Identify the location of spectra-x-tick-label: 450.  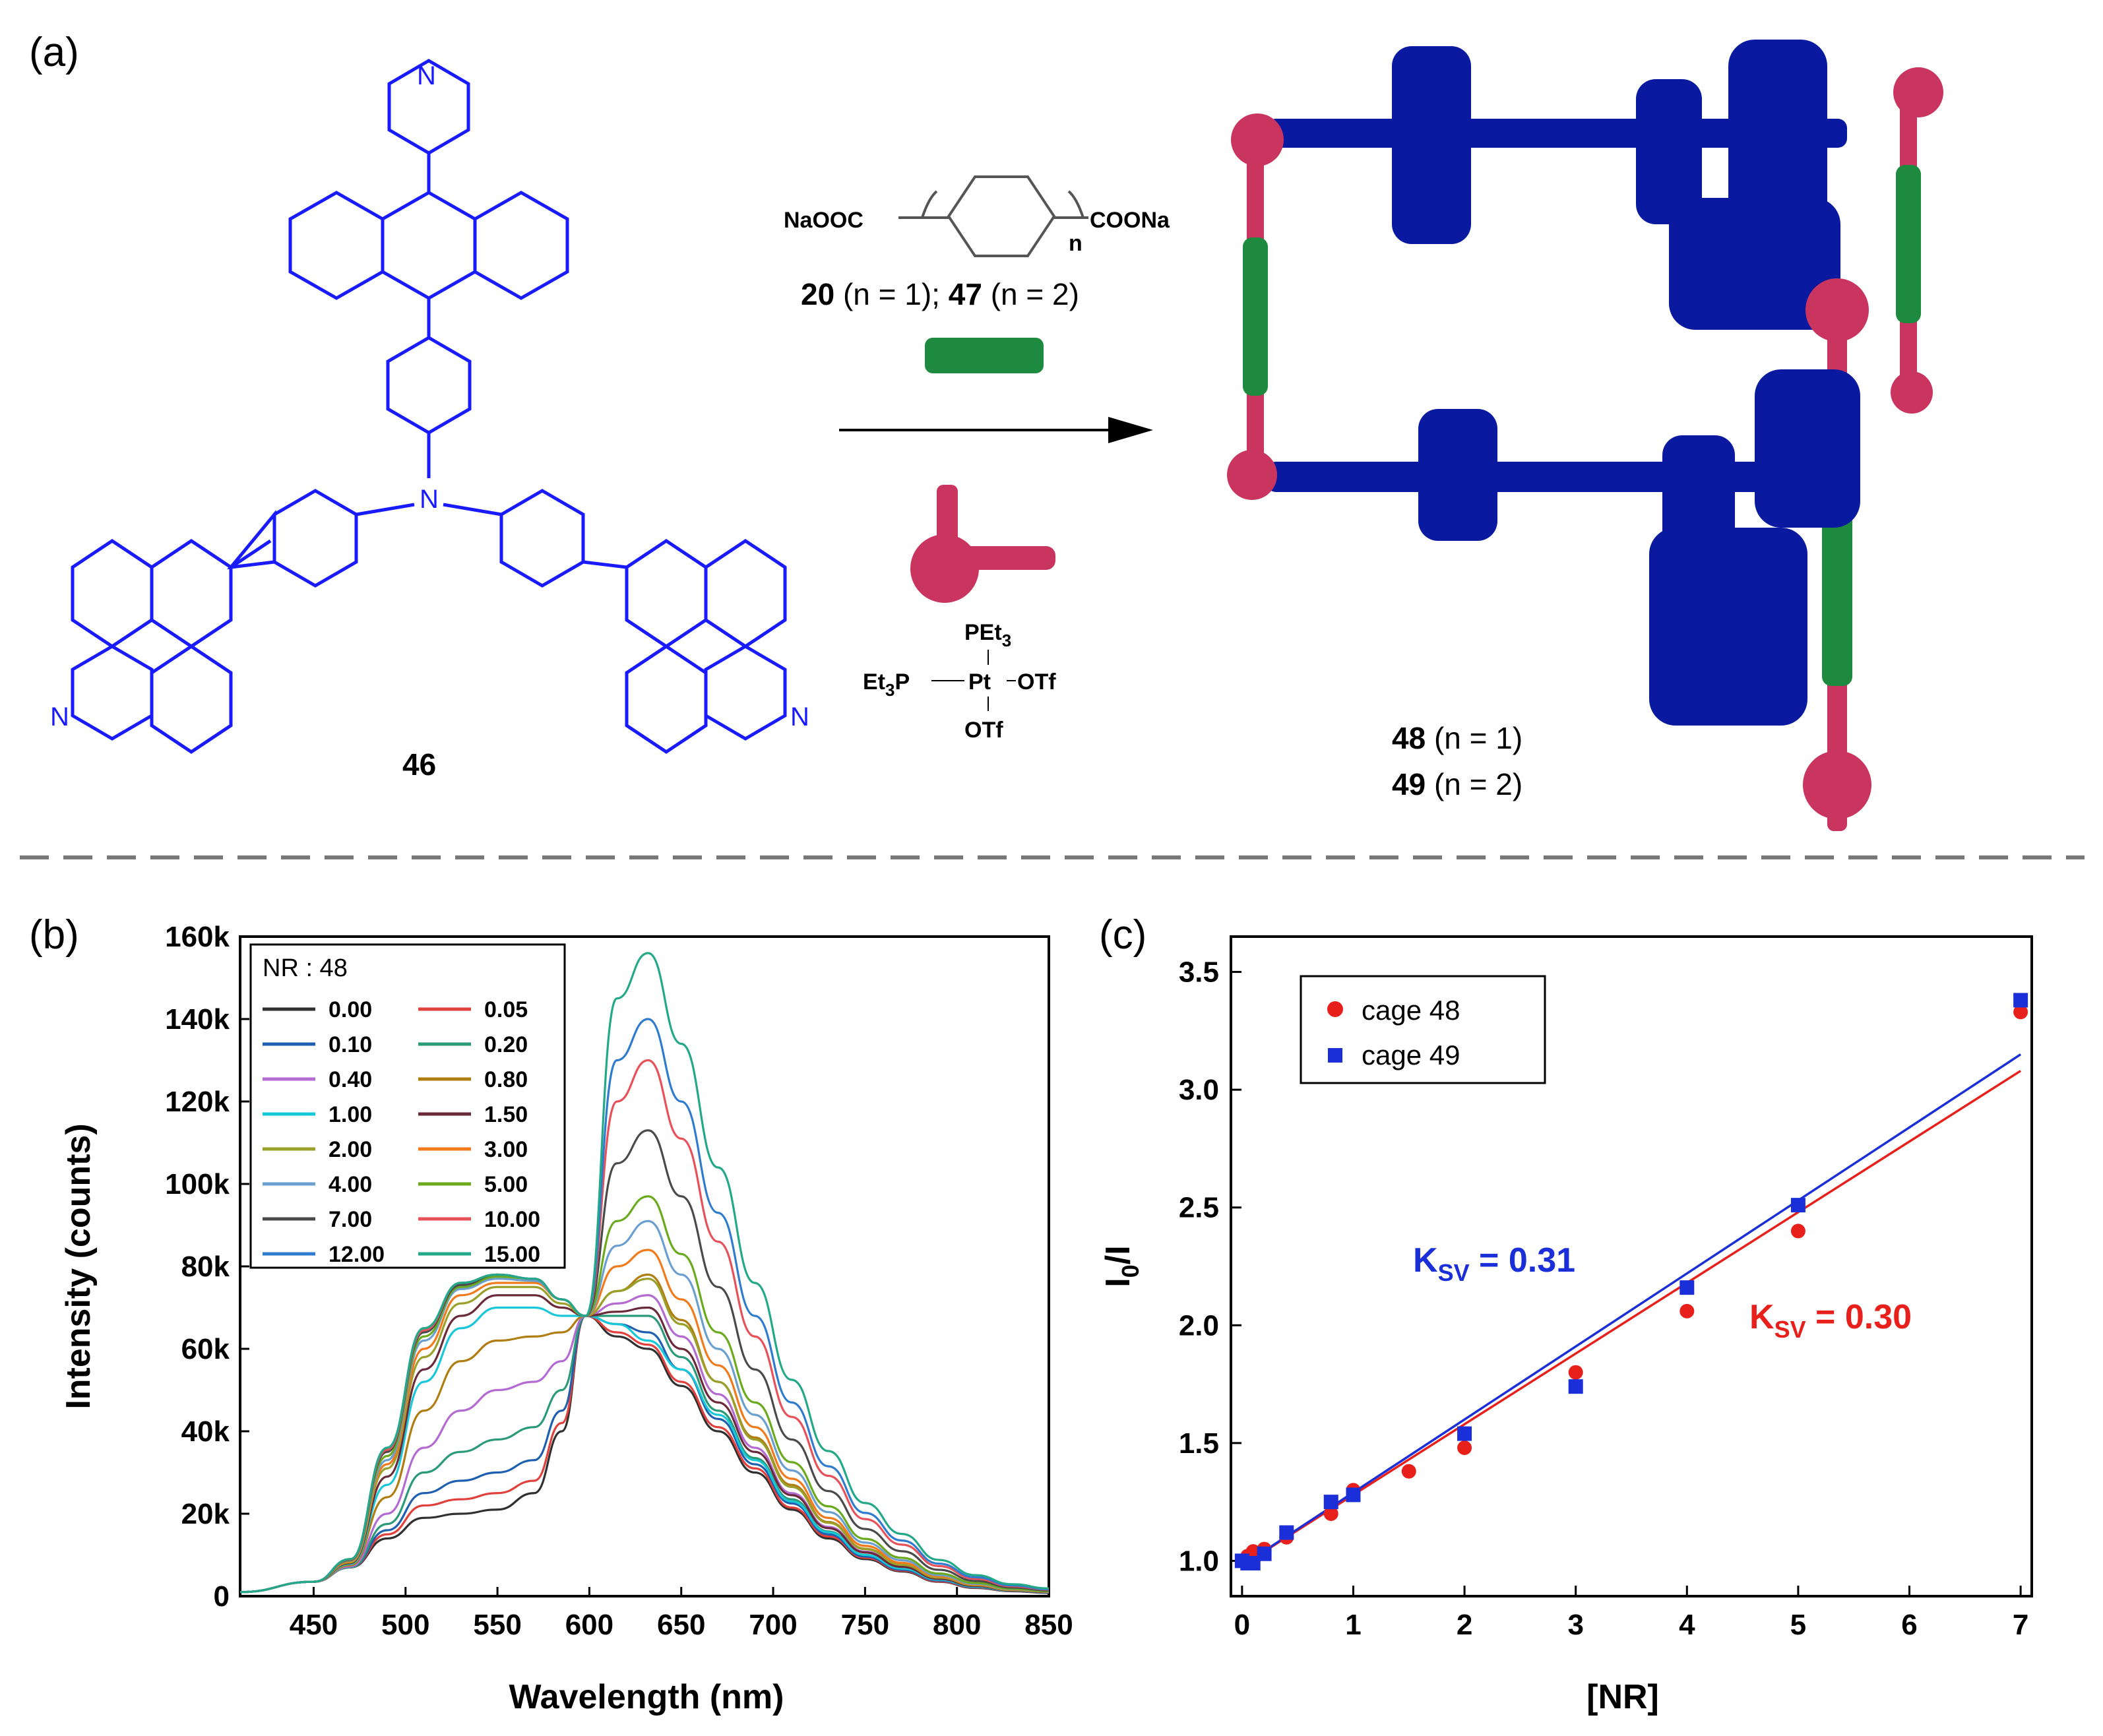
(314, 1625).